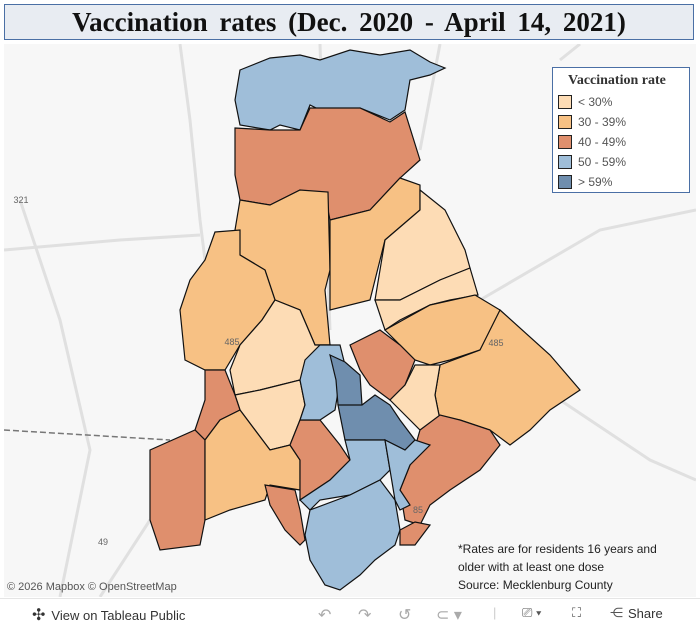  Describe the element at coordinates (531, 567) in the screenshot. I see `note-line: older with at least one dose` at that location.